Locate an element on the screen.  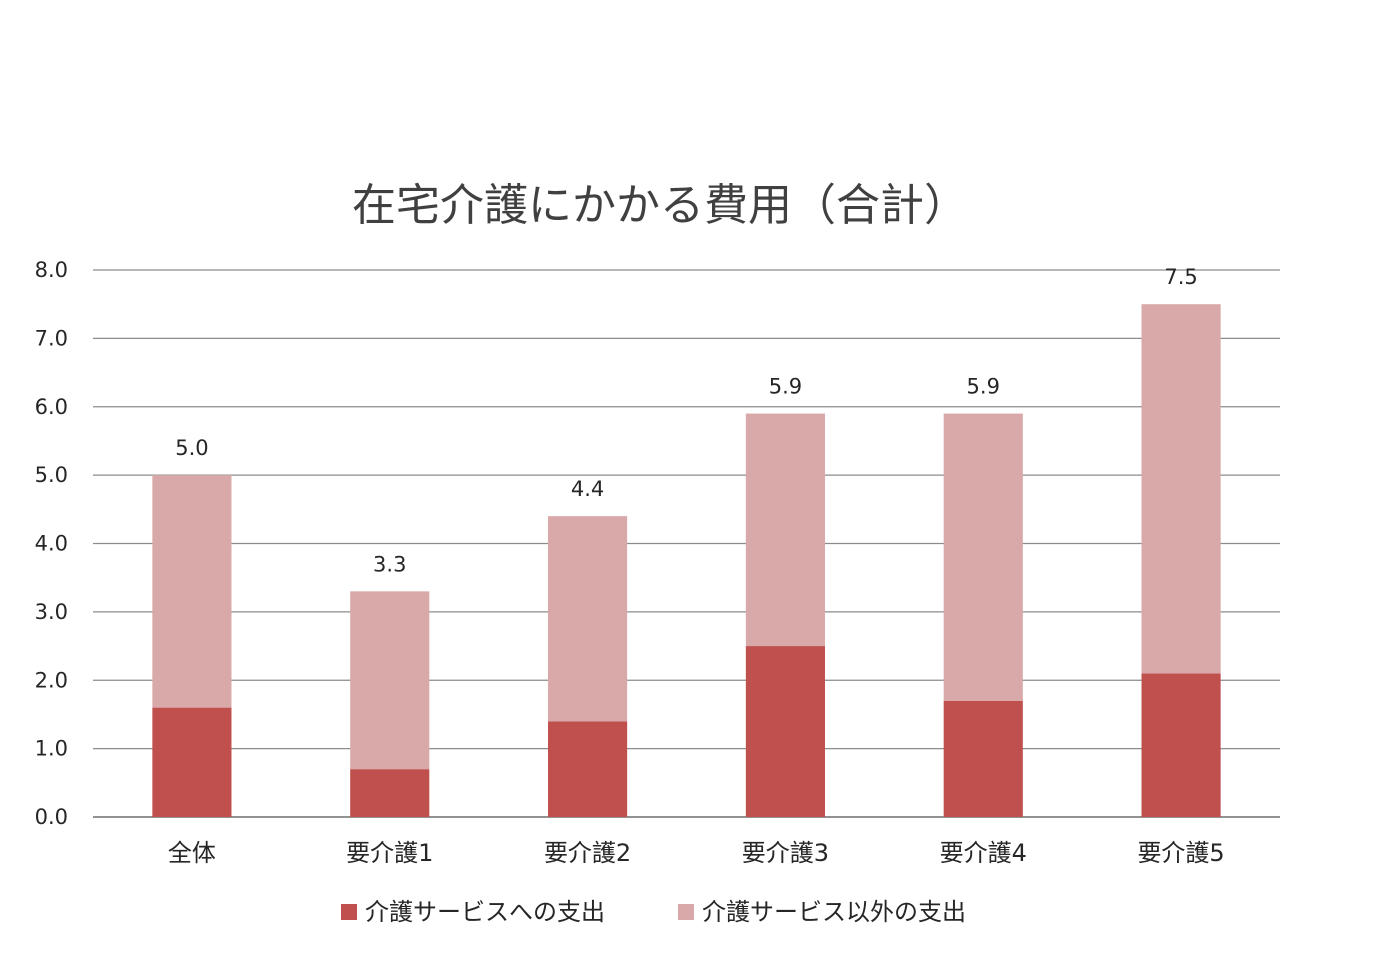
data-label-total-5: 7.5 is located at coordinates (1180, 277).